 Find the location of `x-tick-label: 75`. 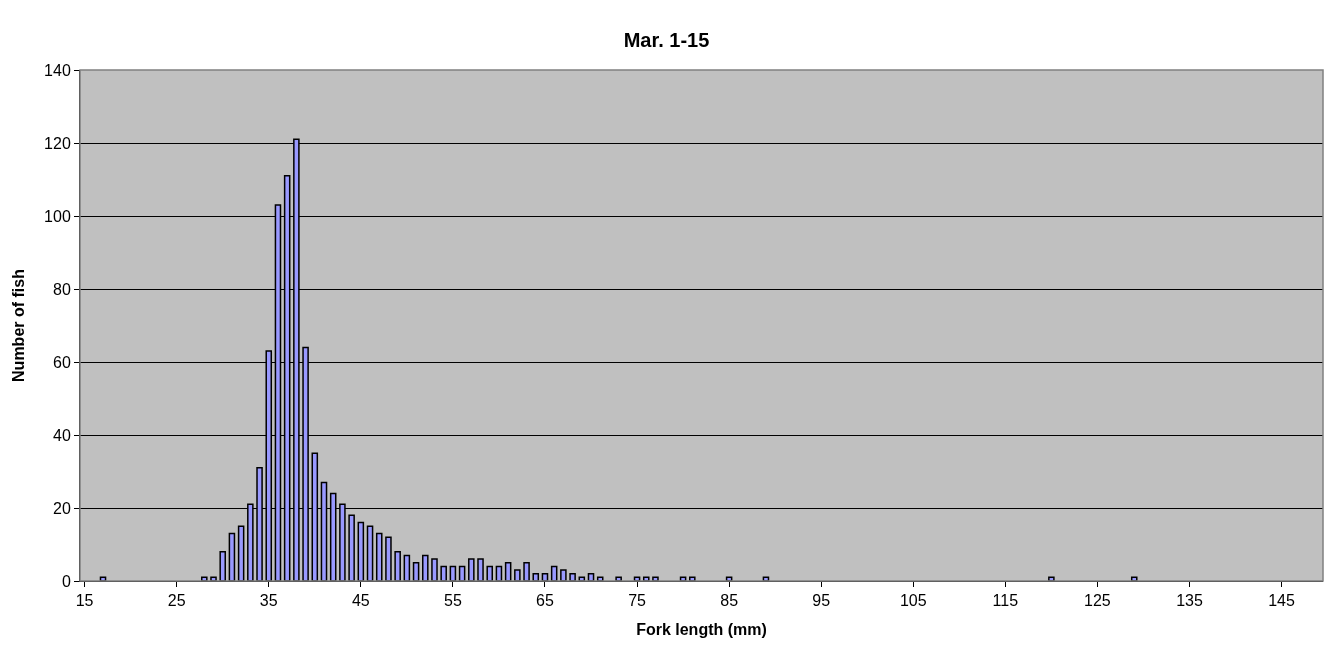

x-tick-label: 75 is located at coordinates (637, 601).